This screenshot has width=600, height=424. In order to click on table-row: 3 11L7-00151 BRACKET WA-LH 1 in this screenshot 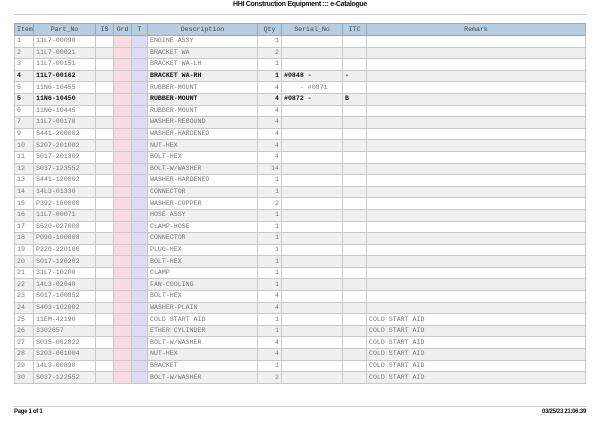, I will do `click(300, 64)`.